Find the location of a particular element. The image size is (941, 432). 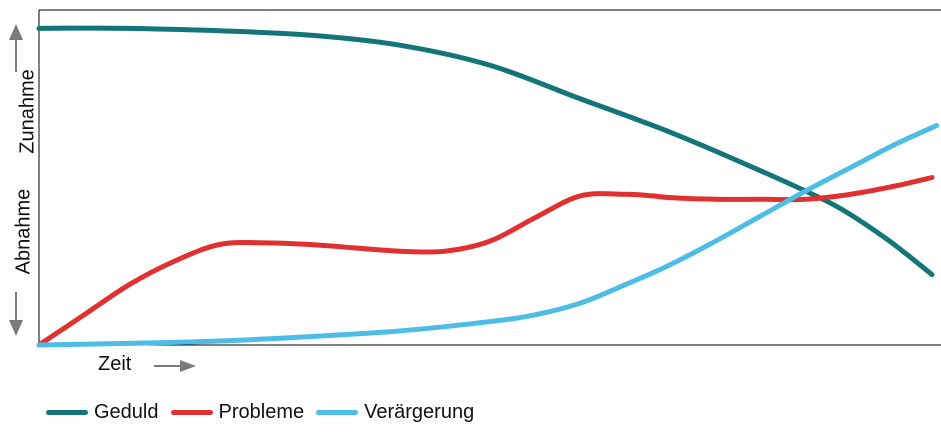

down-arrow-icon is located at coordinates (16, 314).